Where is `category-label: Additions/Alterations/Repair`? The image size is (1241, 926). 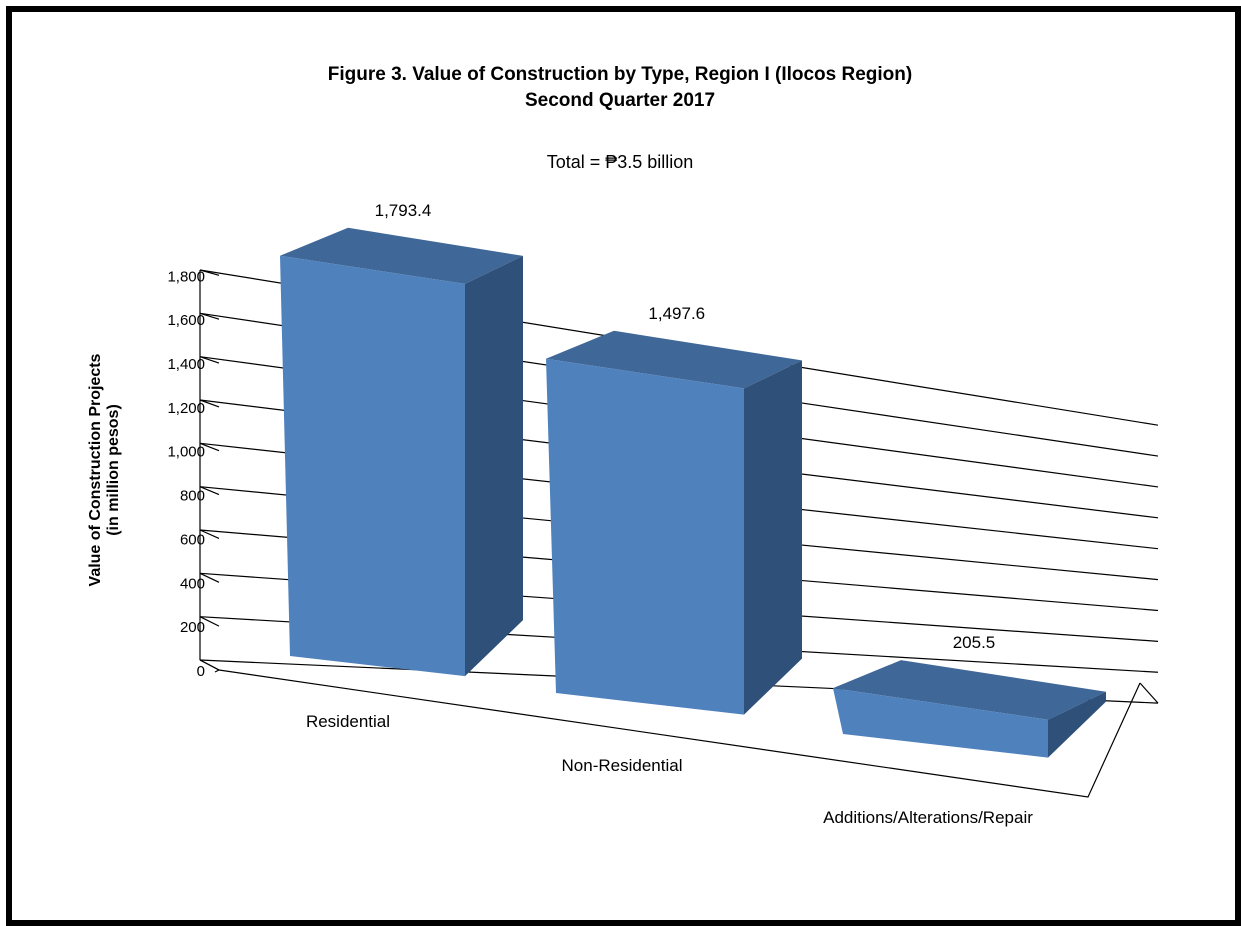 category-label: Additions/Alterations/Repair is located at coordinates (928, 817).